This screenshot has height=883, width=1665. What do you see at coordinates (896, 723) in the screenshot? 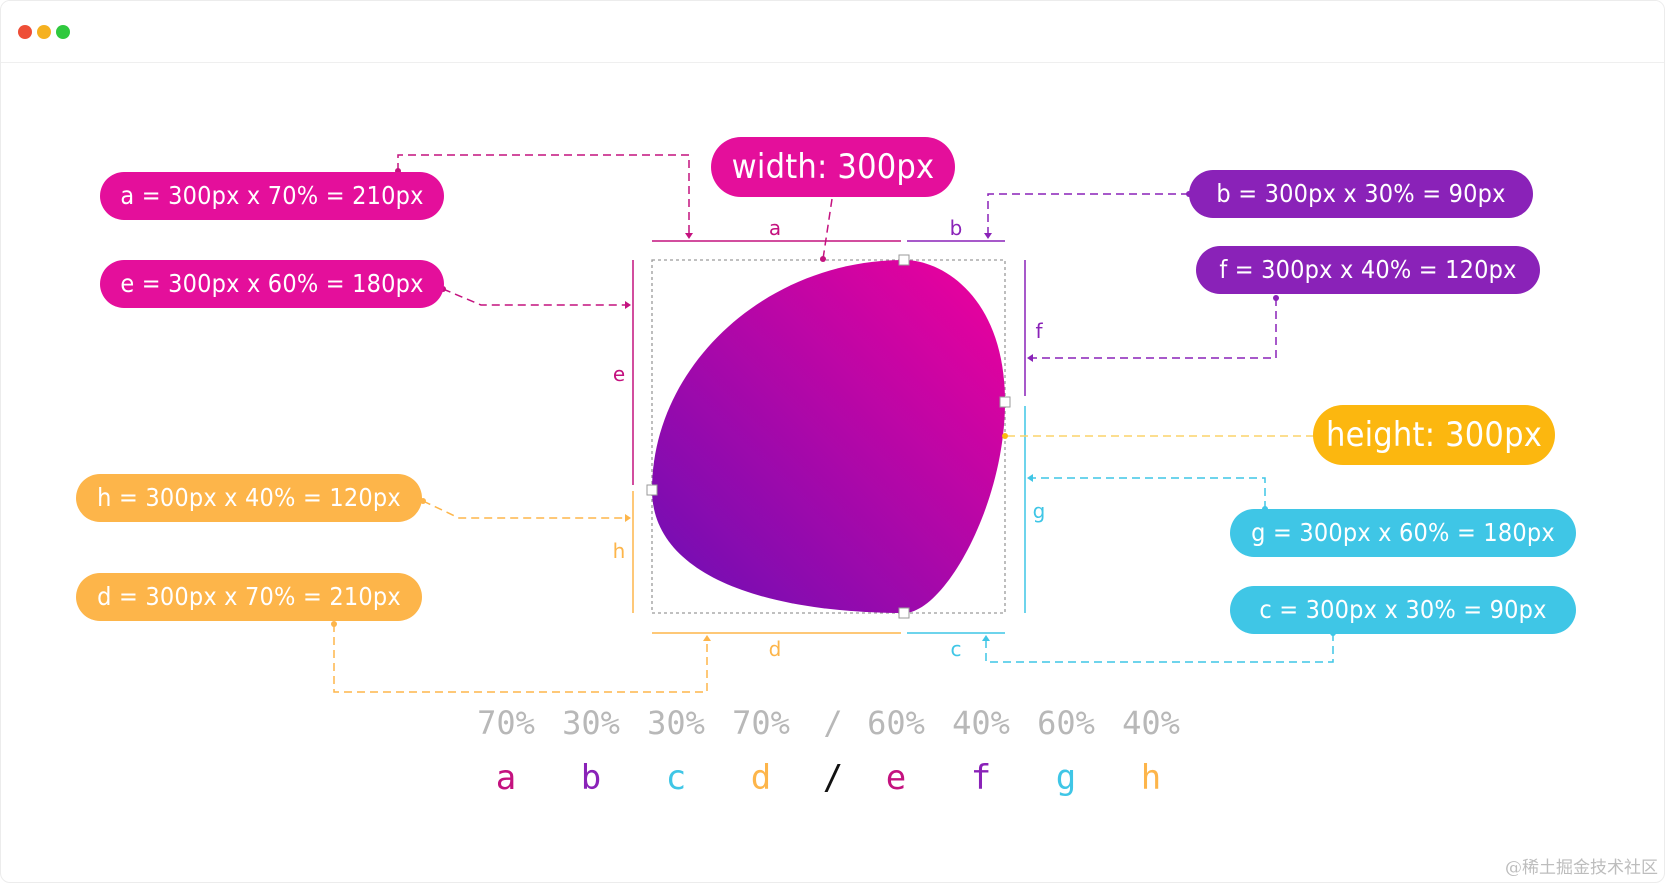
I see `percent-e: 60%` at bounding box center [896, 723].